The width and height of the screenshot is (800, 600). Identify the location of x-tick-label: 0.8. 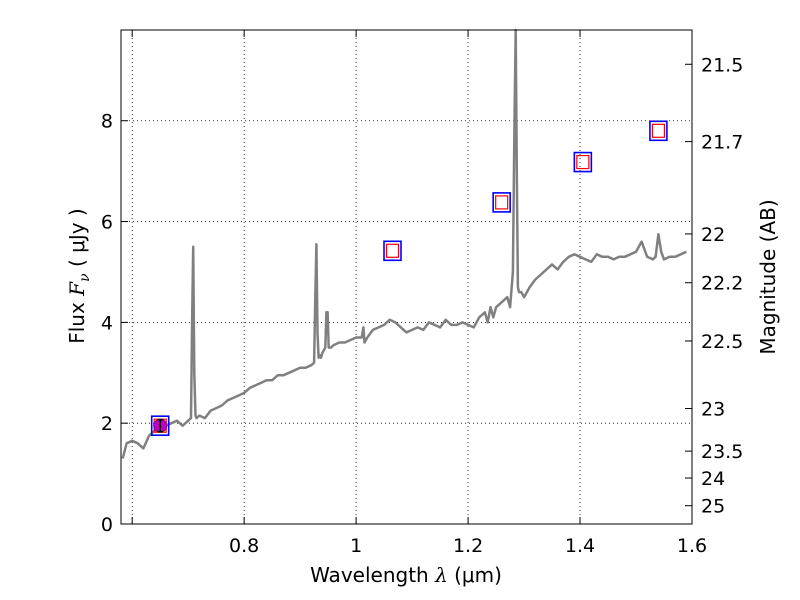
(244, 546).